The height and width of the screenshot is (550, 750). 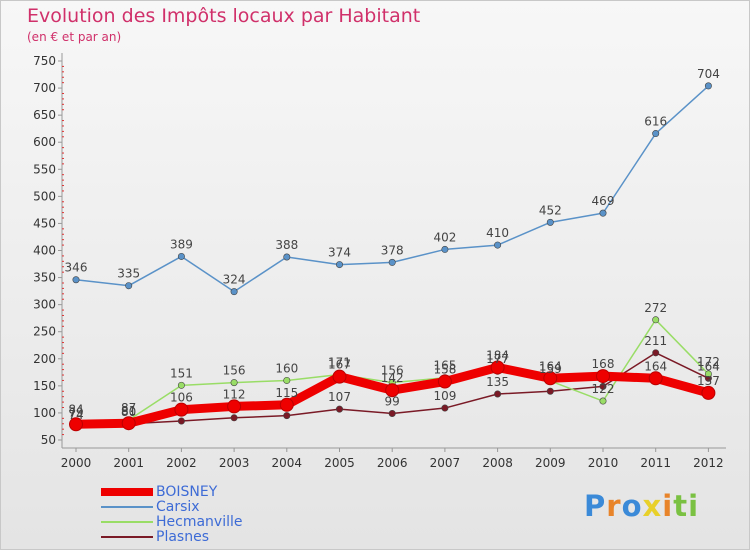 I want to click on data-label-boisney: 167, so click(x=339, y=365).